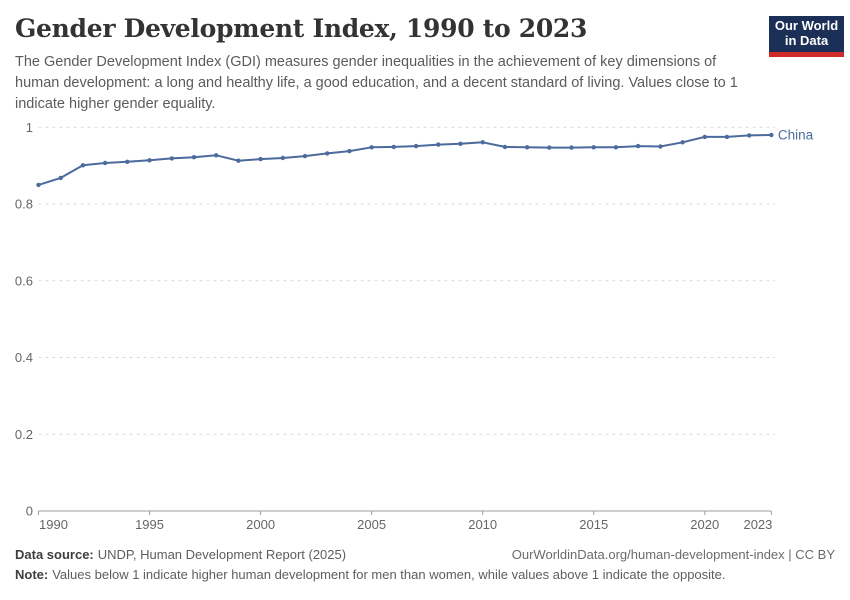 This screenshot has height=600, width=850. What do you see at coordinates (405, 524) in the screenshot?
I see `x-axis-labels: 1990 1995 2000 2005 2010 2015 2020 2023` at bounding box center [405, 524].